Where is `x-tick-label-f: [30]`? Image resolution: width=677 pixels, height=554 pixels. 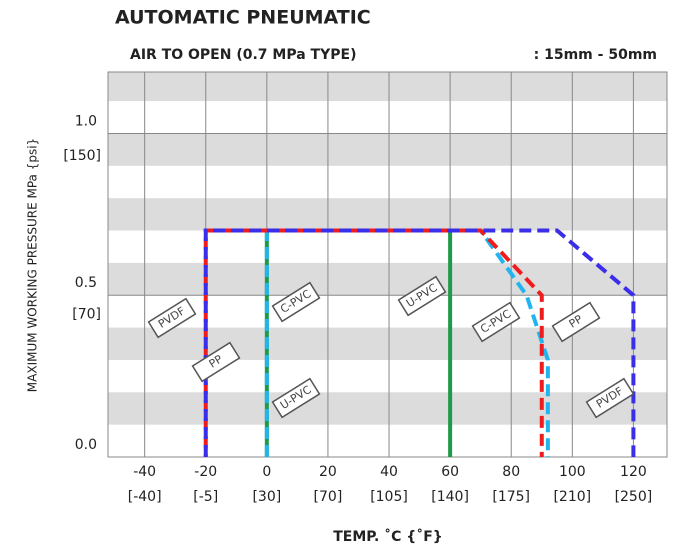 x-tick-label-f: [30] is located at coordinates (266, 497).